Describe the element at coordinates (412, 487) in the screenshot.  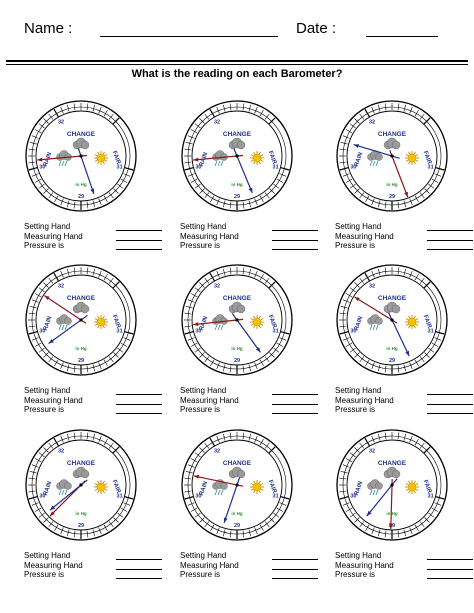
I see `sun-icon` at that location.